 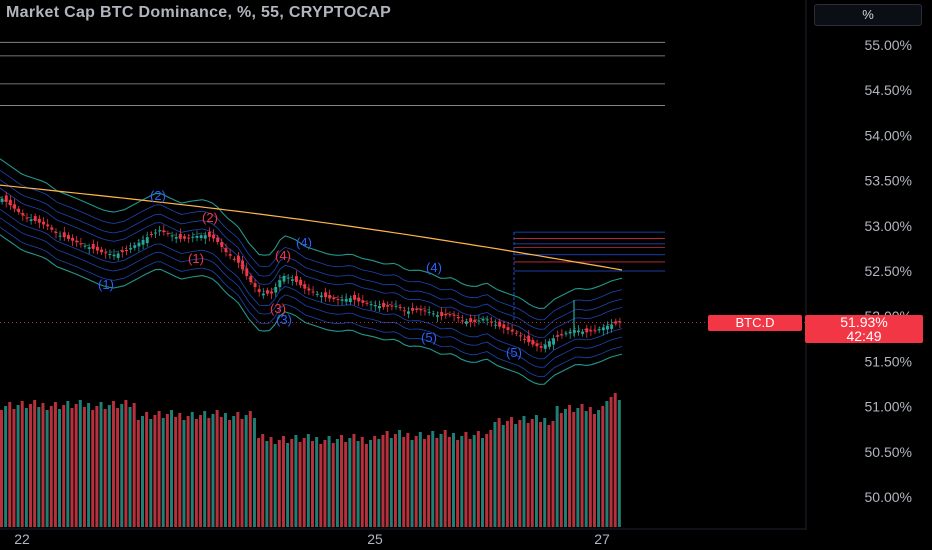 What do you see at coordinates (602, 539) in the screenshot?
I see `time-tick-label: 27` at bounding box center [602, 539].